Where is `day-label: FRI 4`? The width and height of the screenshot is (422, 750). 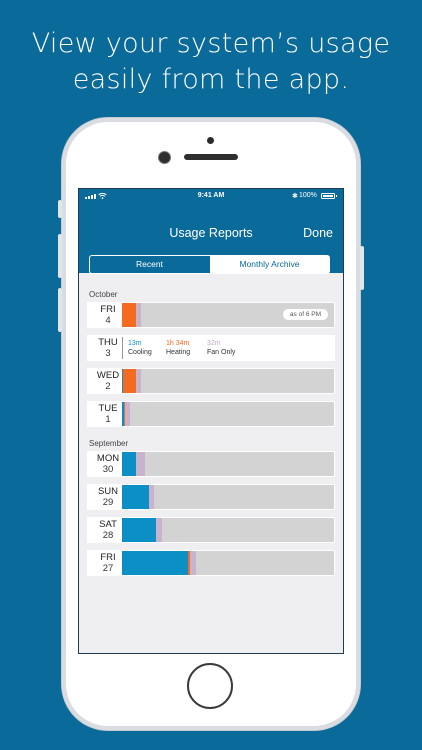
day-label: FRI 4 is located at coordinates (108, 315).